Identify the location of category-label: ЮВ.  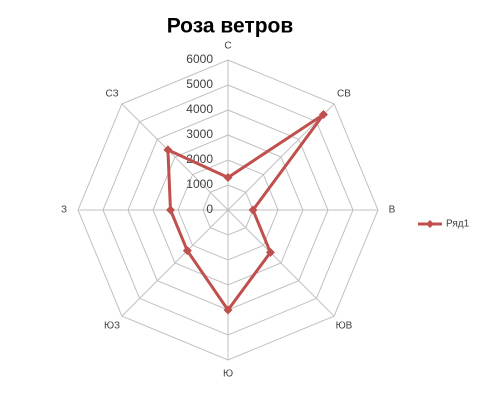
(344, 326).